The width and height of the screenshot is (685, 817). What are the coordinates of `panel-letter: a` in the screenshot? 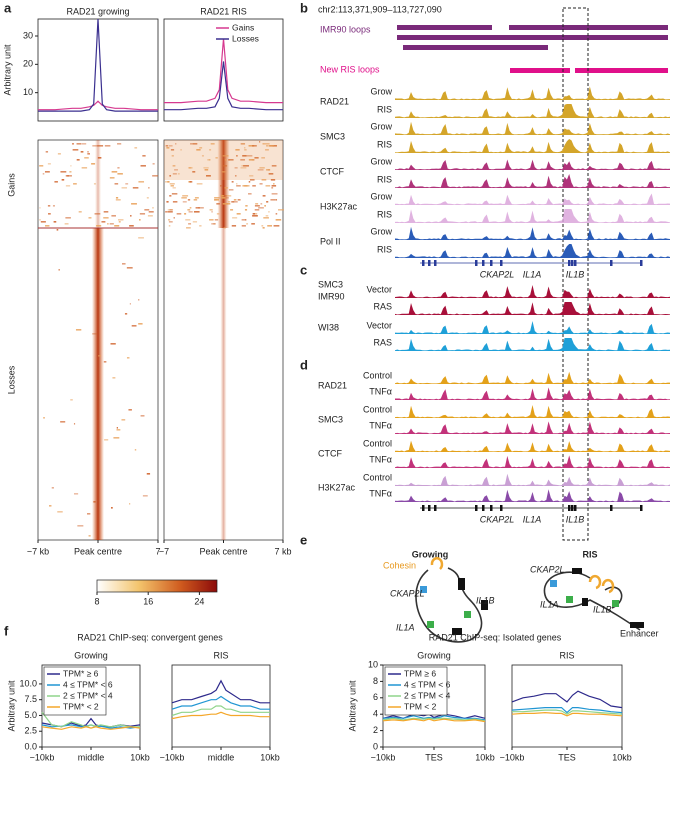 It's located at (8, 7).